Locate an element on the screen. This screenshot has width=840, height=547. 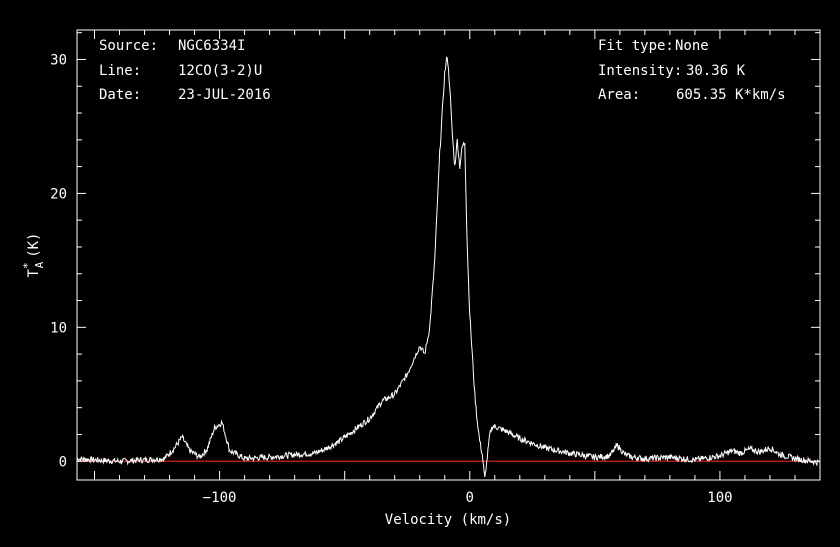
y-axis-label-sub: A is located at coordinates (39, 264).